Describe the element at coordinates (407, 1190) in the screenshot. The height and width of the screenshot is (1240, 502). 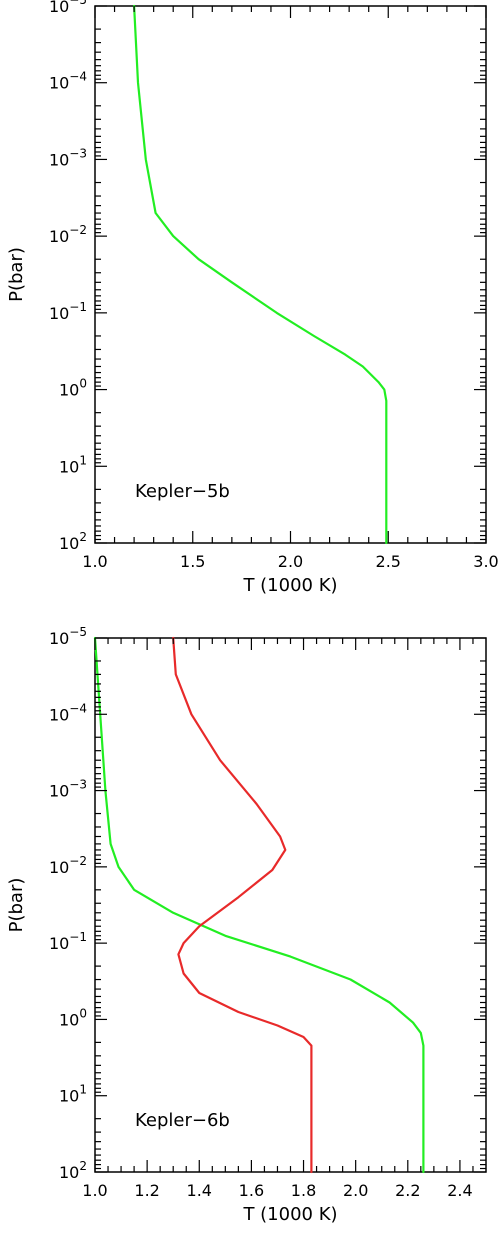
I see `x-tick-label: 2.2` at that location.